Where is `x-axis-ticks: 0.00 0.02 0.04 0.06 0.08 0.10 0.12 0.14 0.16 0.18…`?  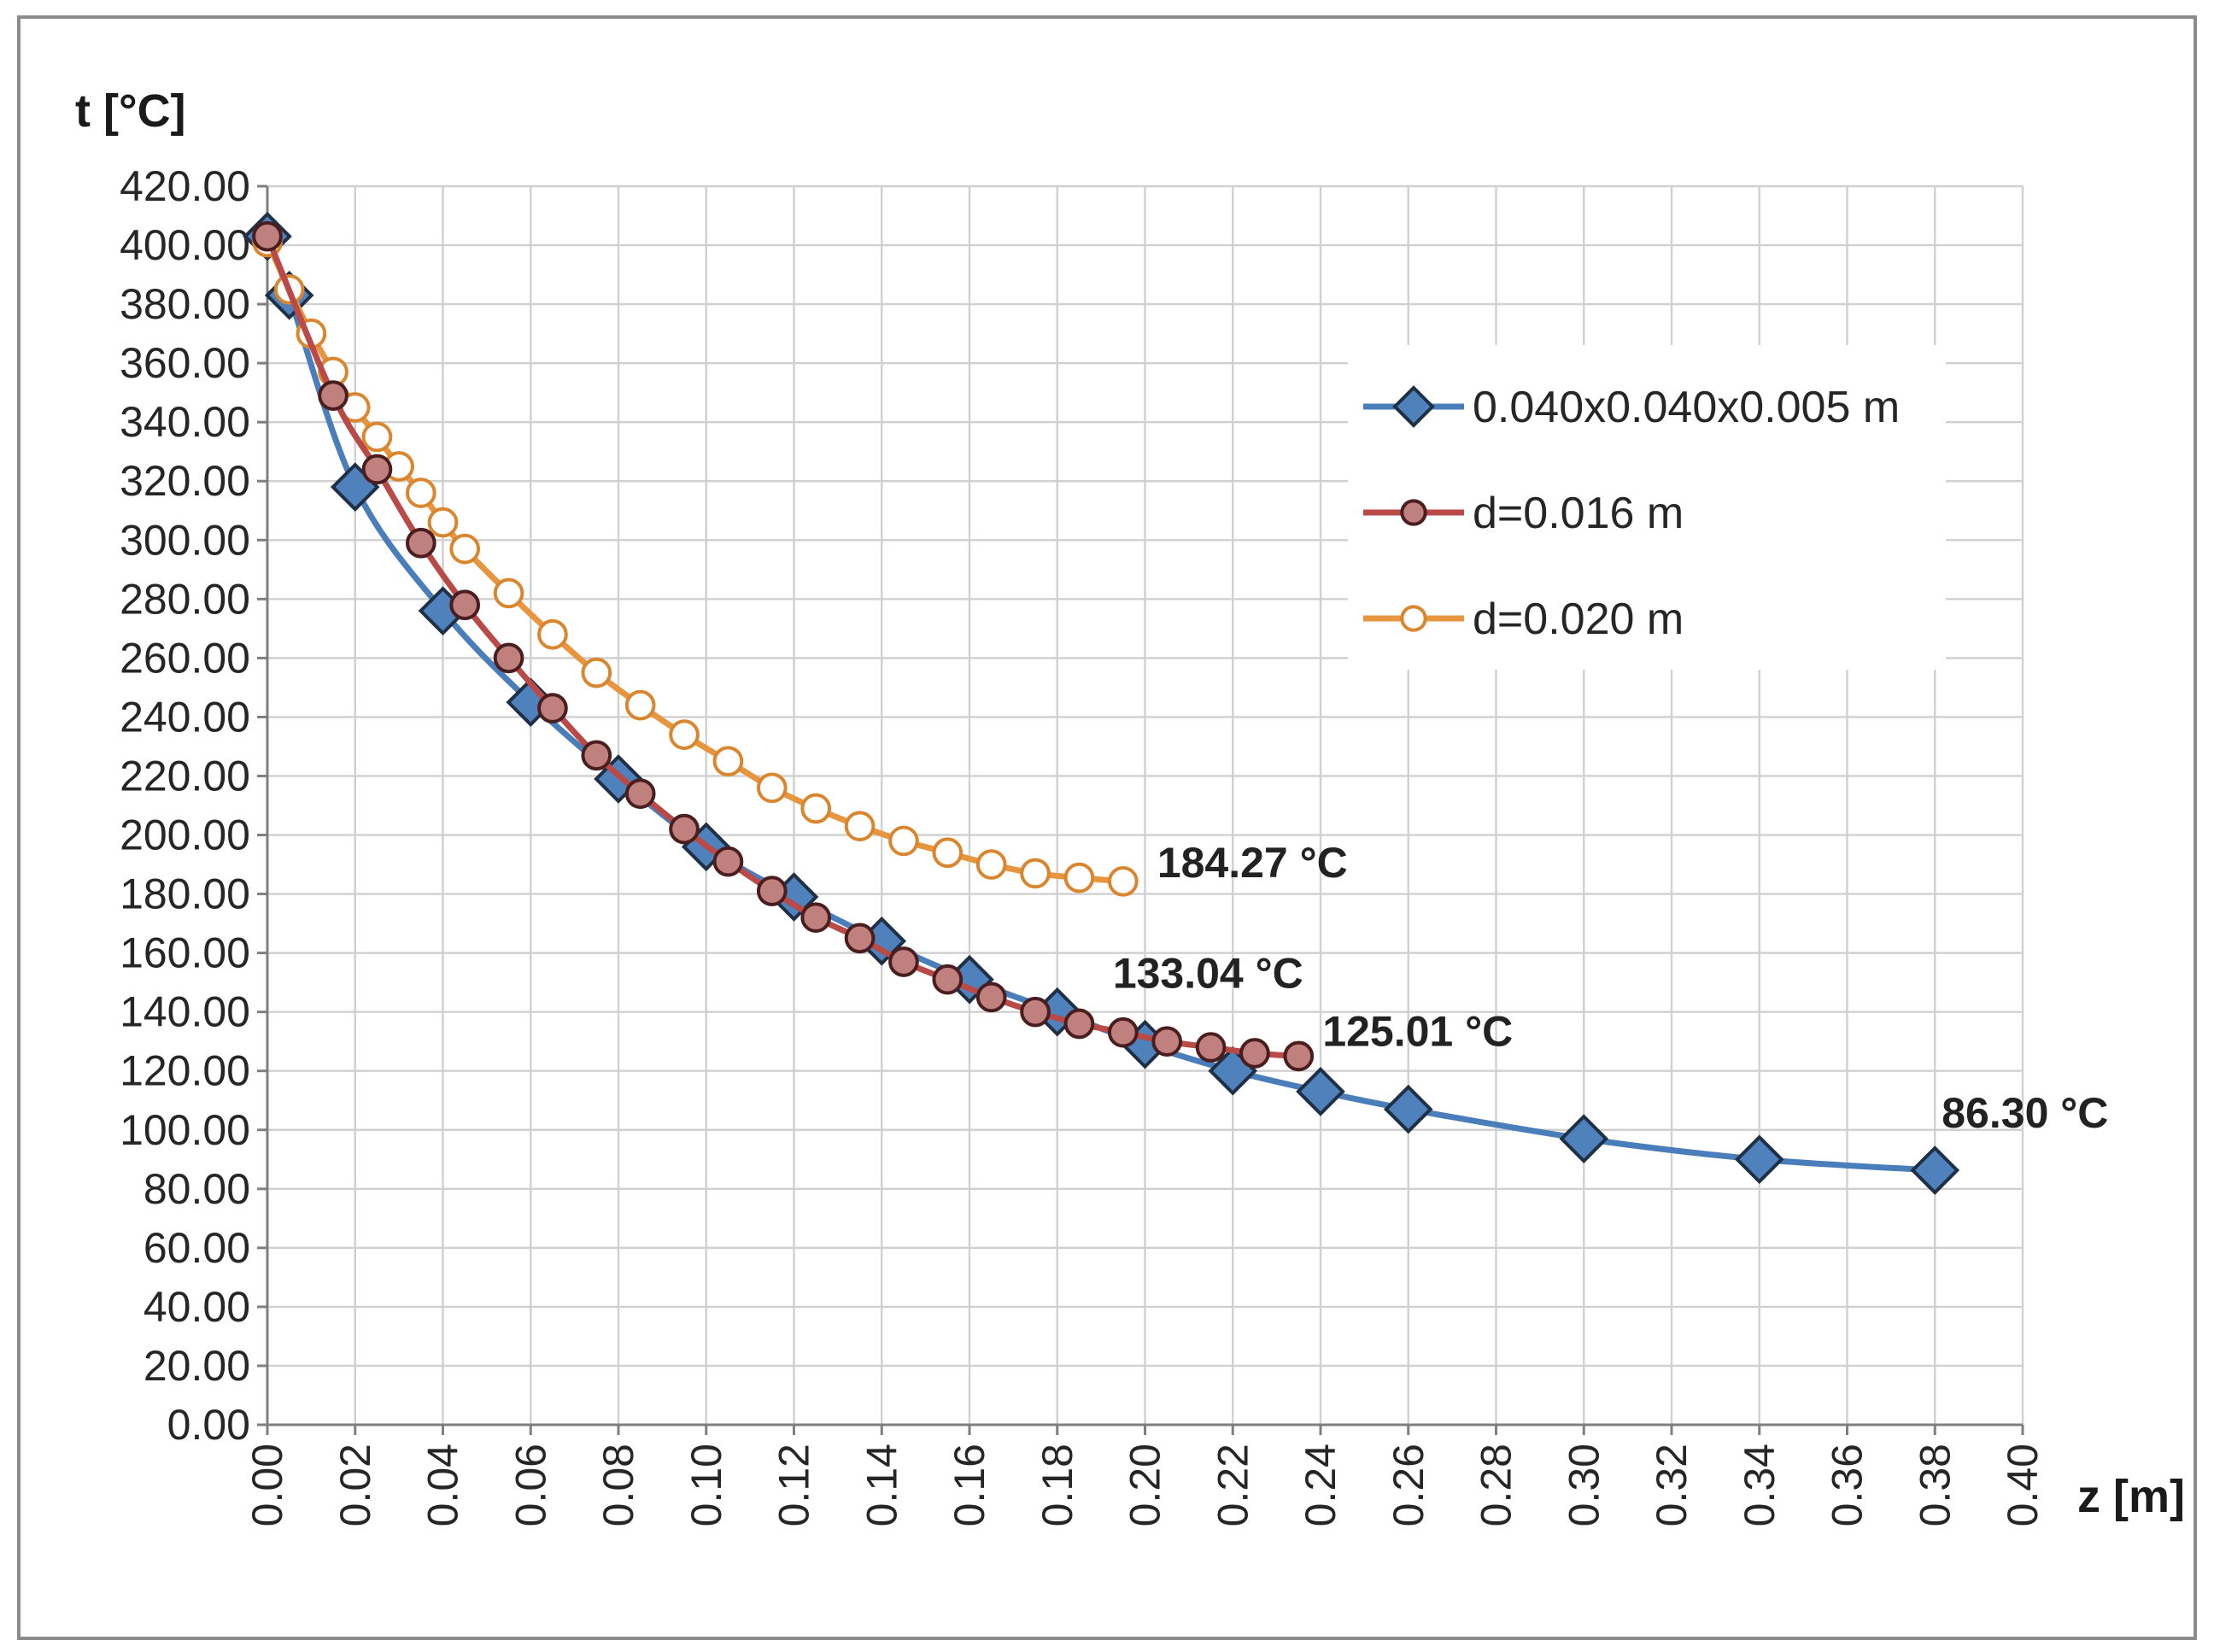
x-axis-ticks: 0.00 0.02 0.04 0.06 0.08 0.10 0.12 0.14 0.16 0.18… is located at coordinates (1145, 1475).